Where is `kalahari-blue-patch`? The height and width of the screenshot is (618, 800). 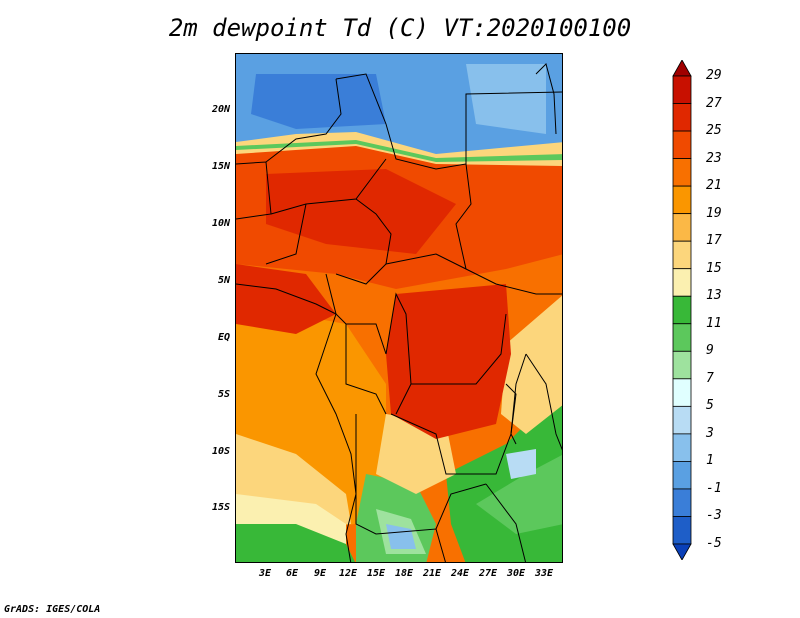
kalahari-blue-patch is located at coordinates (401, 536).